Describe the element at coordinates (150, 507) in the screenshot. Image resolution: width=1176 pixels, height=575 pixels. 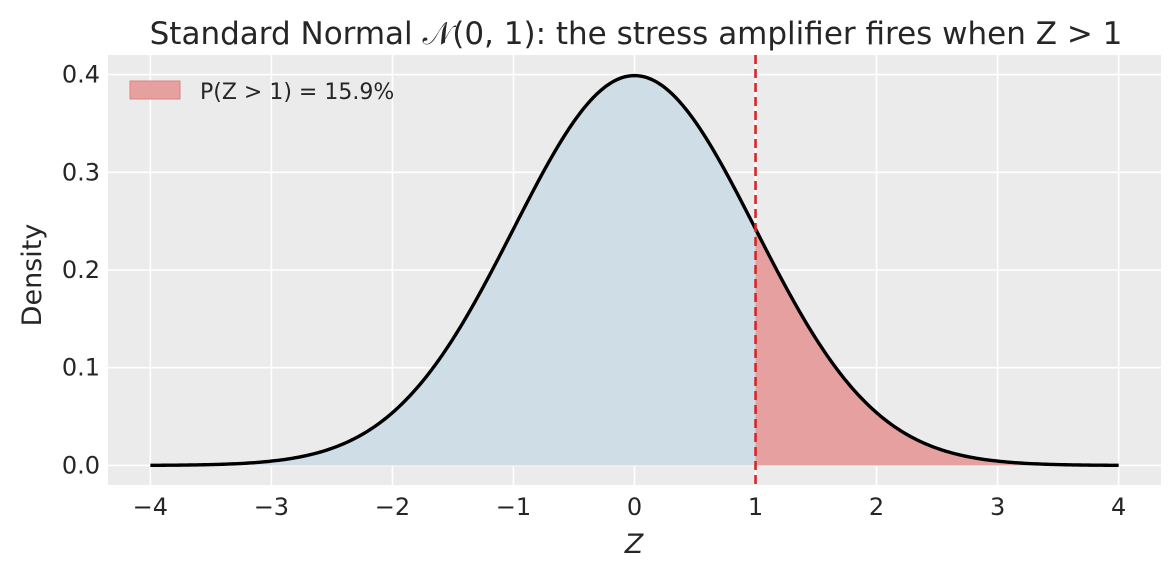
I see `x-tick-label: −4` at that location.